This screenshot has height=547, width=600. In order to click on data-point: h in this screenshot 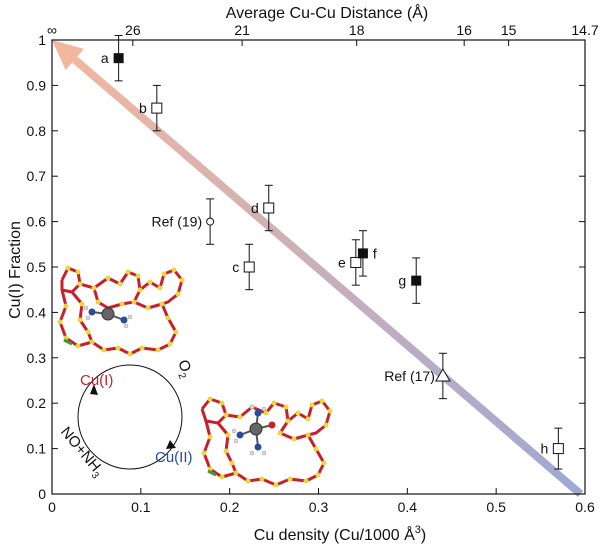, I will do `click(552, 448)`.